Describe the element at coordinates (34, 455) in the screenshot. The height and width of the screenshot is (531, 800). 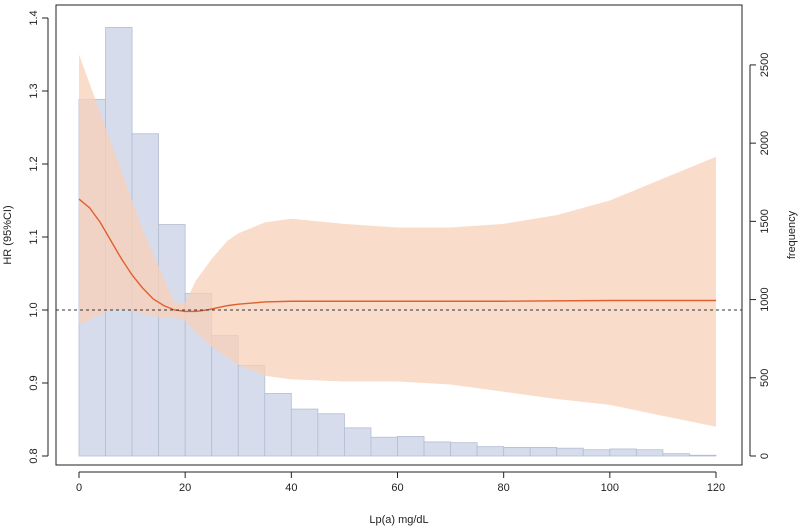
I see `y-left-tick-label: 0.8` at that location.